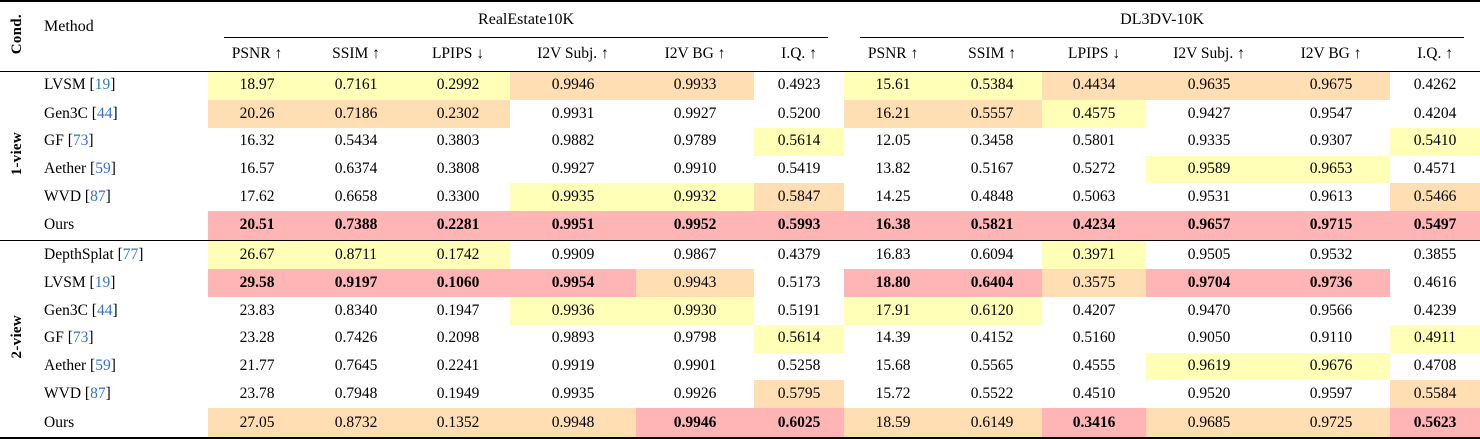  Describe the element at coordinates (1094, 169) in the screenshot. I see `metric-value: 0.5272` at that location.